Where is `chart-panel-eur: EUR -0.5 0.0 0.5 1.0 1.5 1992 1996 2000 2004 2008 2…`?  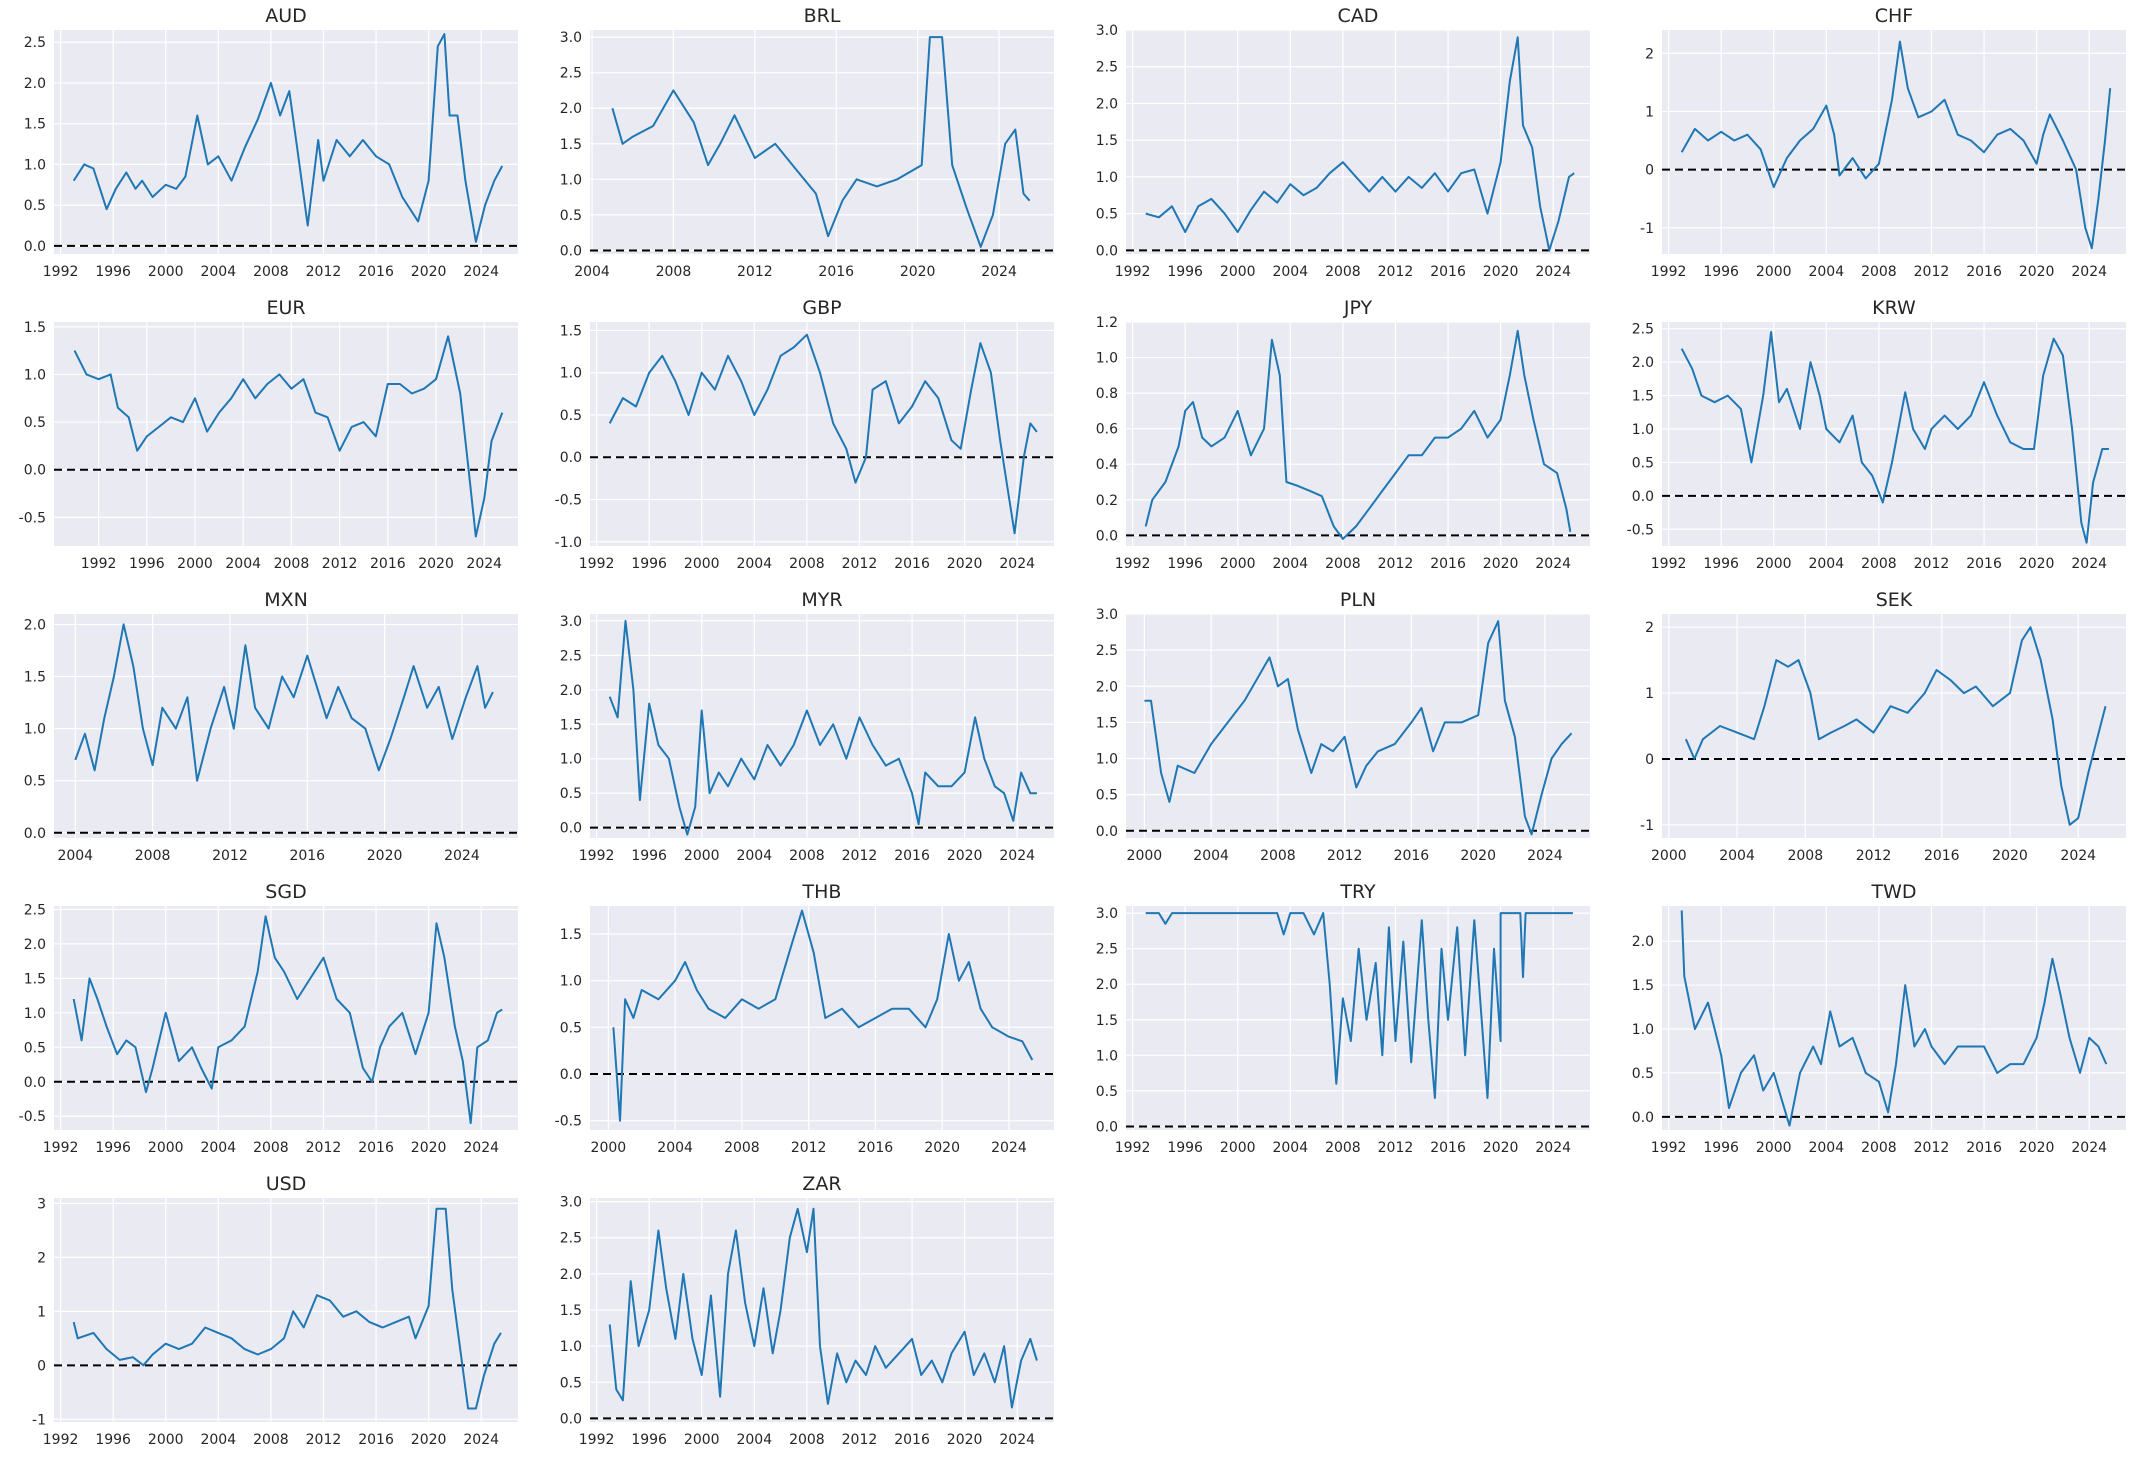 chart-panel-eur: EUR -0.5 0.0 0.5 1.0 1.5 1992 1996 2000 2004 2008 2… is located at coordinates (268, 438).